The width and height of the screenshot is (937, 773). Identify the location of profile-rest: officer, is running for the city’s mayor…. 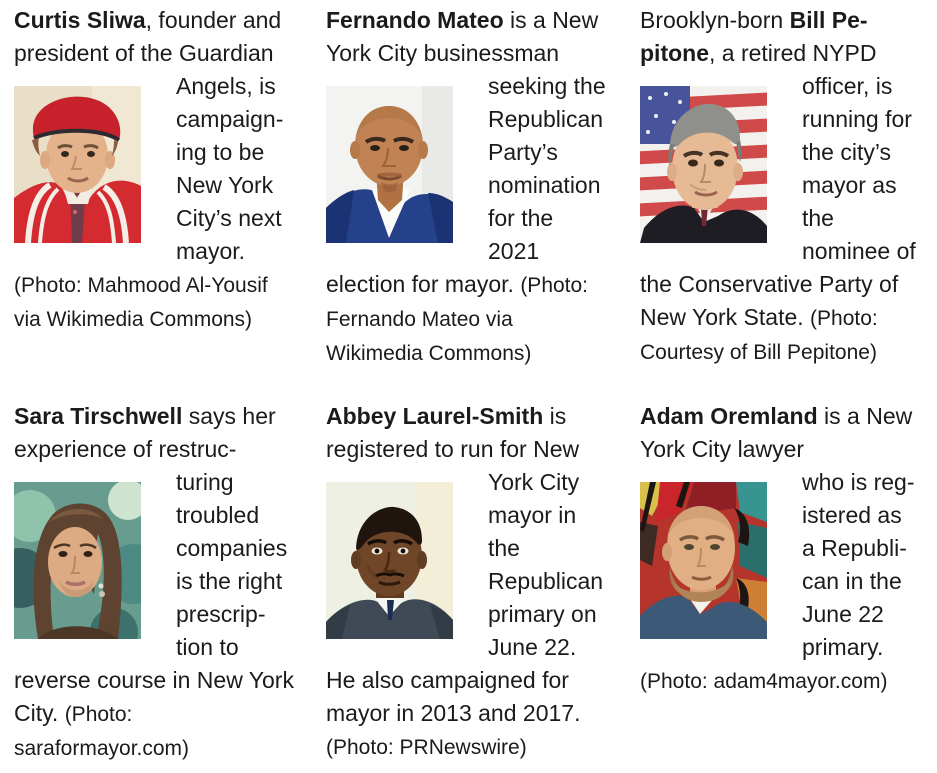
(778, 201).